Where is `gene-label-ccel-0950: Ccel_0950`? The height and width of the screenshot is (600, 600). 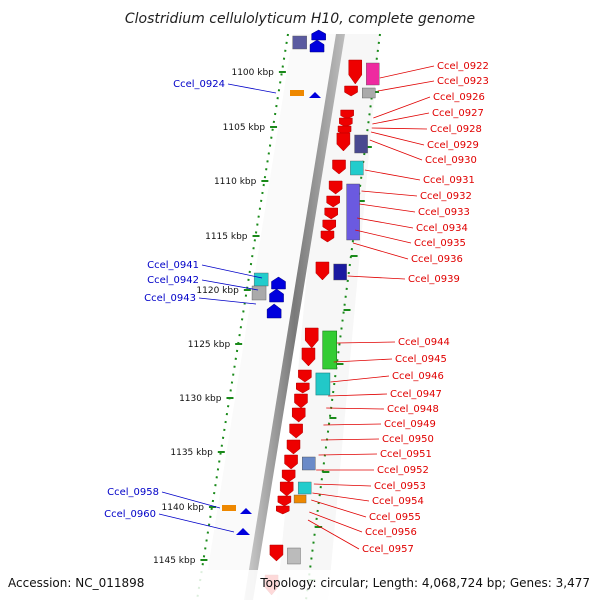 gene-label-ccel-0950: Ccel_0950 is located at coordinates (408, 439).